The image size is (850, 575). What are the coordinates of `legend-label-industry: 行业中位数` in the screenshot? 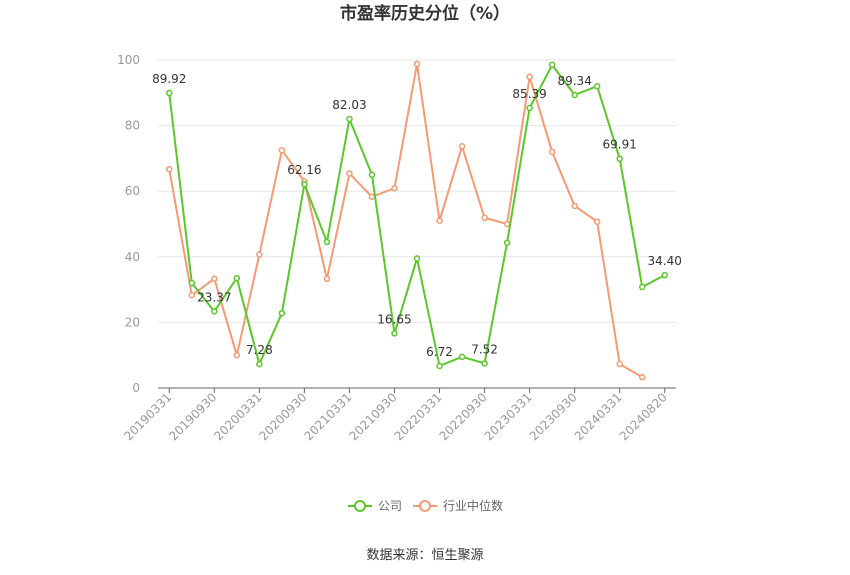 It's located at (473, 505).